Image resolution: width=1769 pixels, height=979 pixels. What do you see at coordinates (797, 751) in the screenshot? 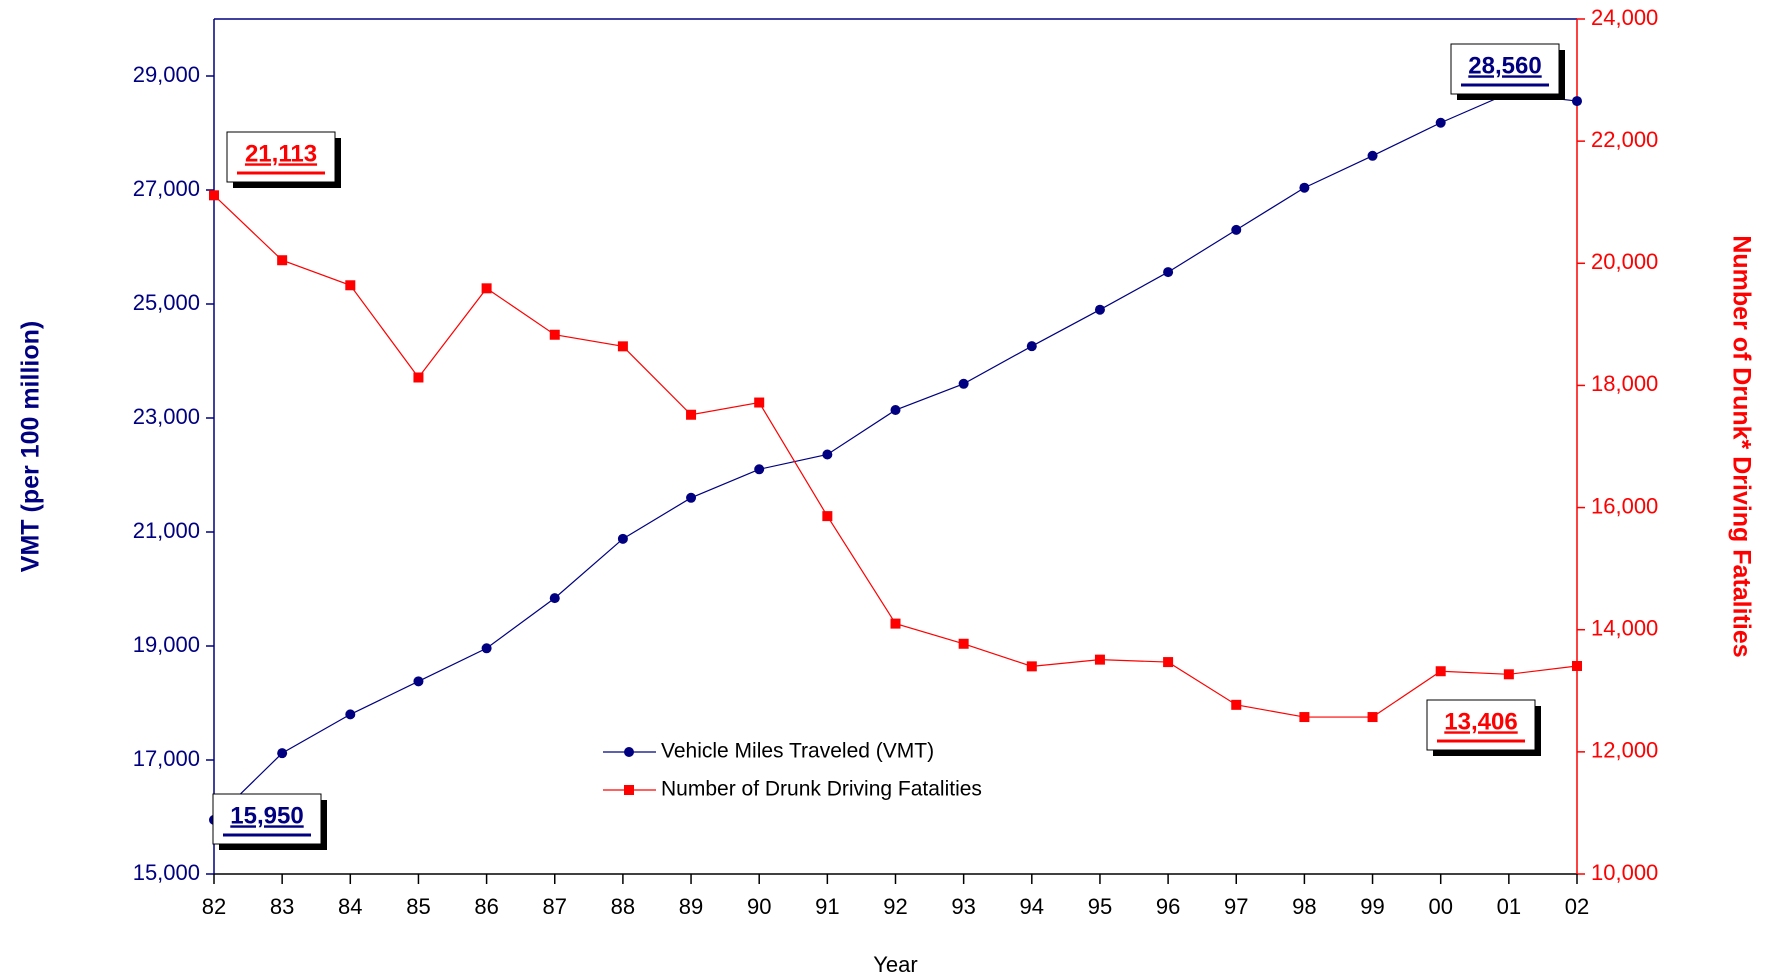
I see `legend-label: Vehicle Miles Traveled (VMT)` at bounding box center [797, 751].